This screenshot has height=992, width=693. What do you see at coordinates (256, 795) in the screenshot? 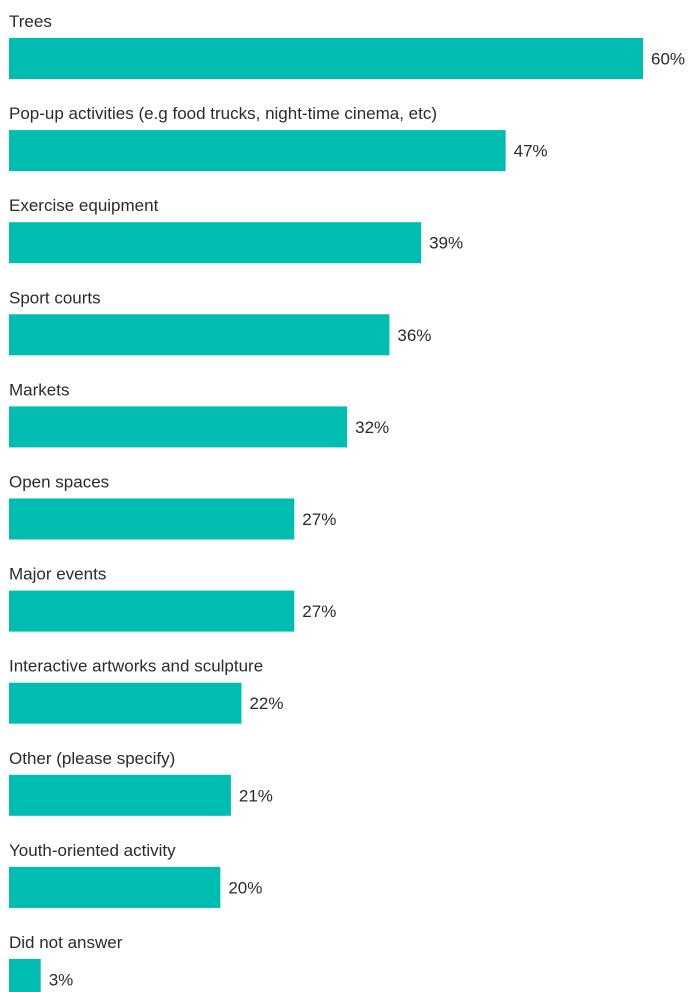
I see `value-label: 21%` at bounding box center [256, 795].